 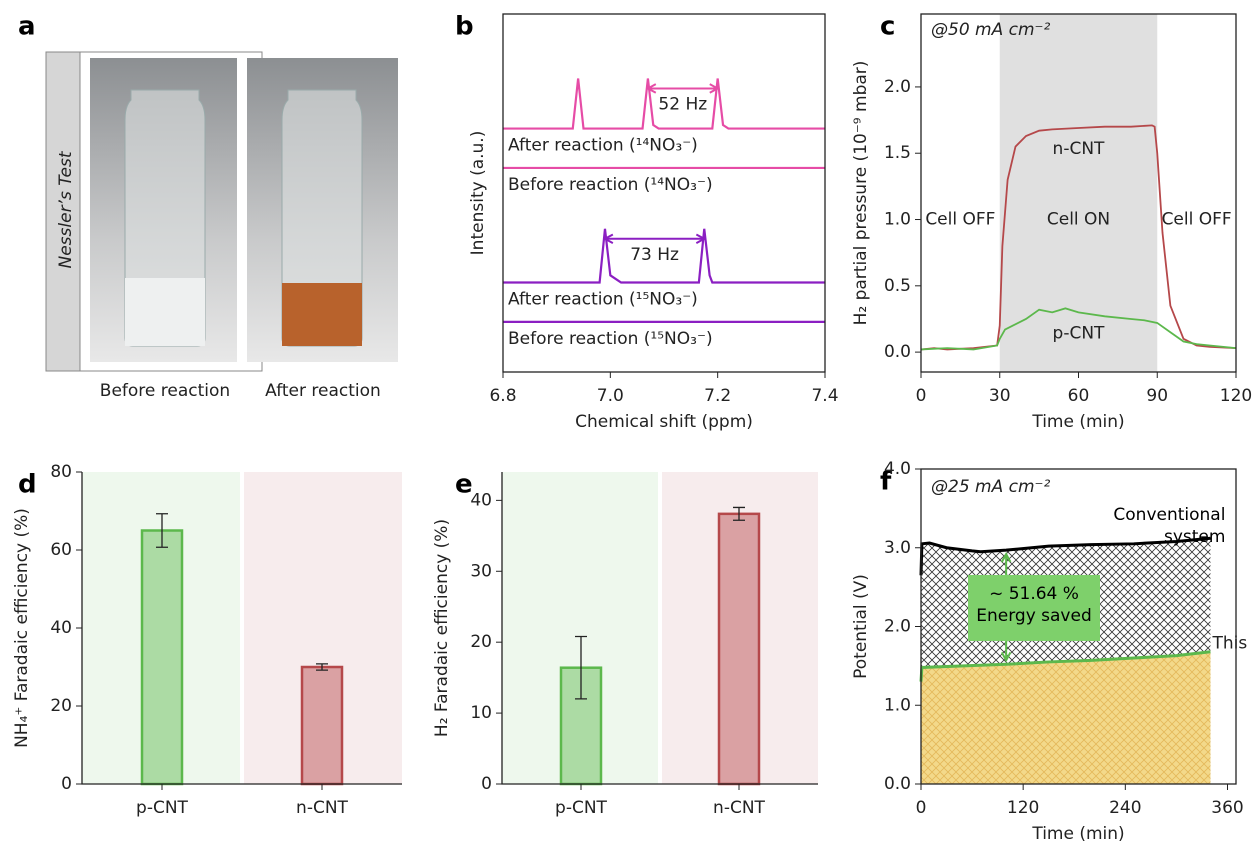 I want to click on annotation: ~ 51.64 % Energy saved, so click(x=1034, y=608).